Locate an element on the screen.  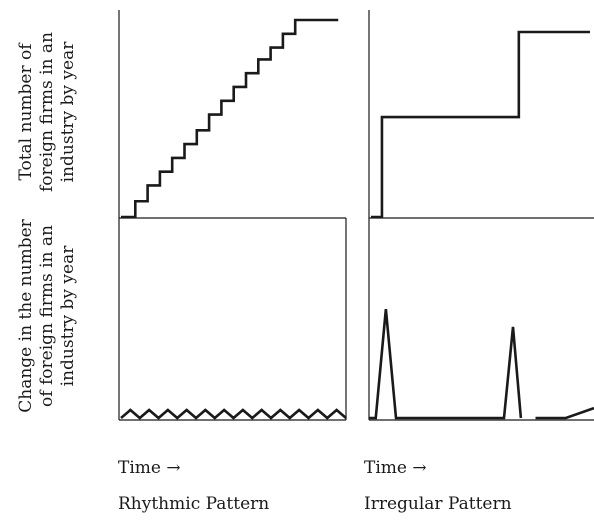
y-axis-label-line: Change in the number is located at coordinates (26, 315).